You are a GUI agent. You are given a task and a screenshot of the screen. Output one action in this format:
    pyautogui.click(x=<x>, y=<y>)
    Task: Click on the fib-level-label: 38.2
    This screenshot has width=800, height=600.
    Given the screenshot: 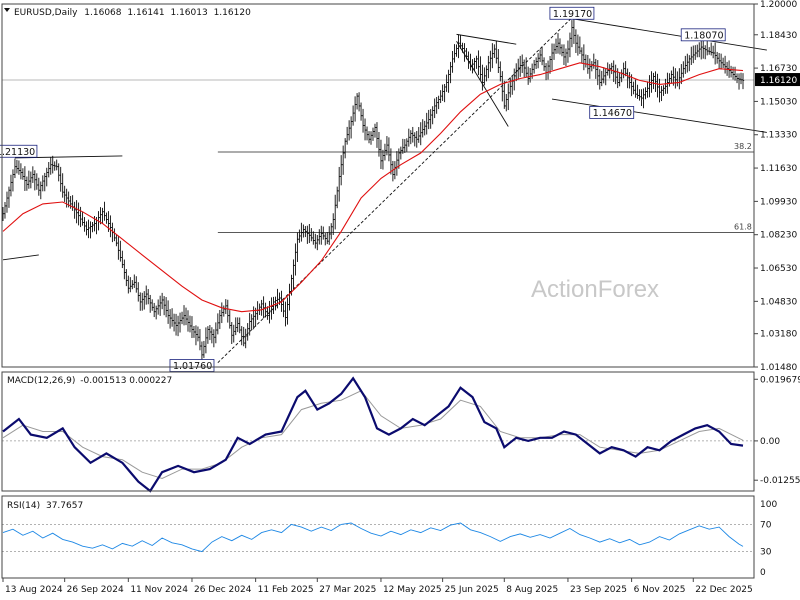 What is the action you would take?
    pyautogui.click(x=743, y=146)
    